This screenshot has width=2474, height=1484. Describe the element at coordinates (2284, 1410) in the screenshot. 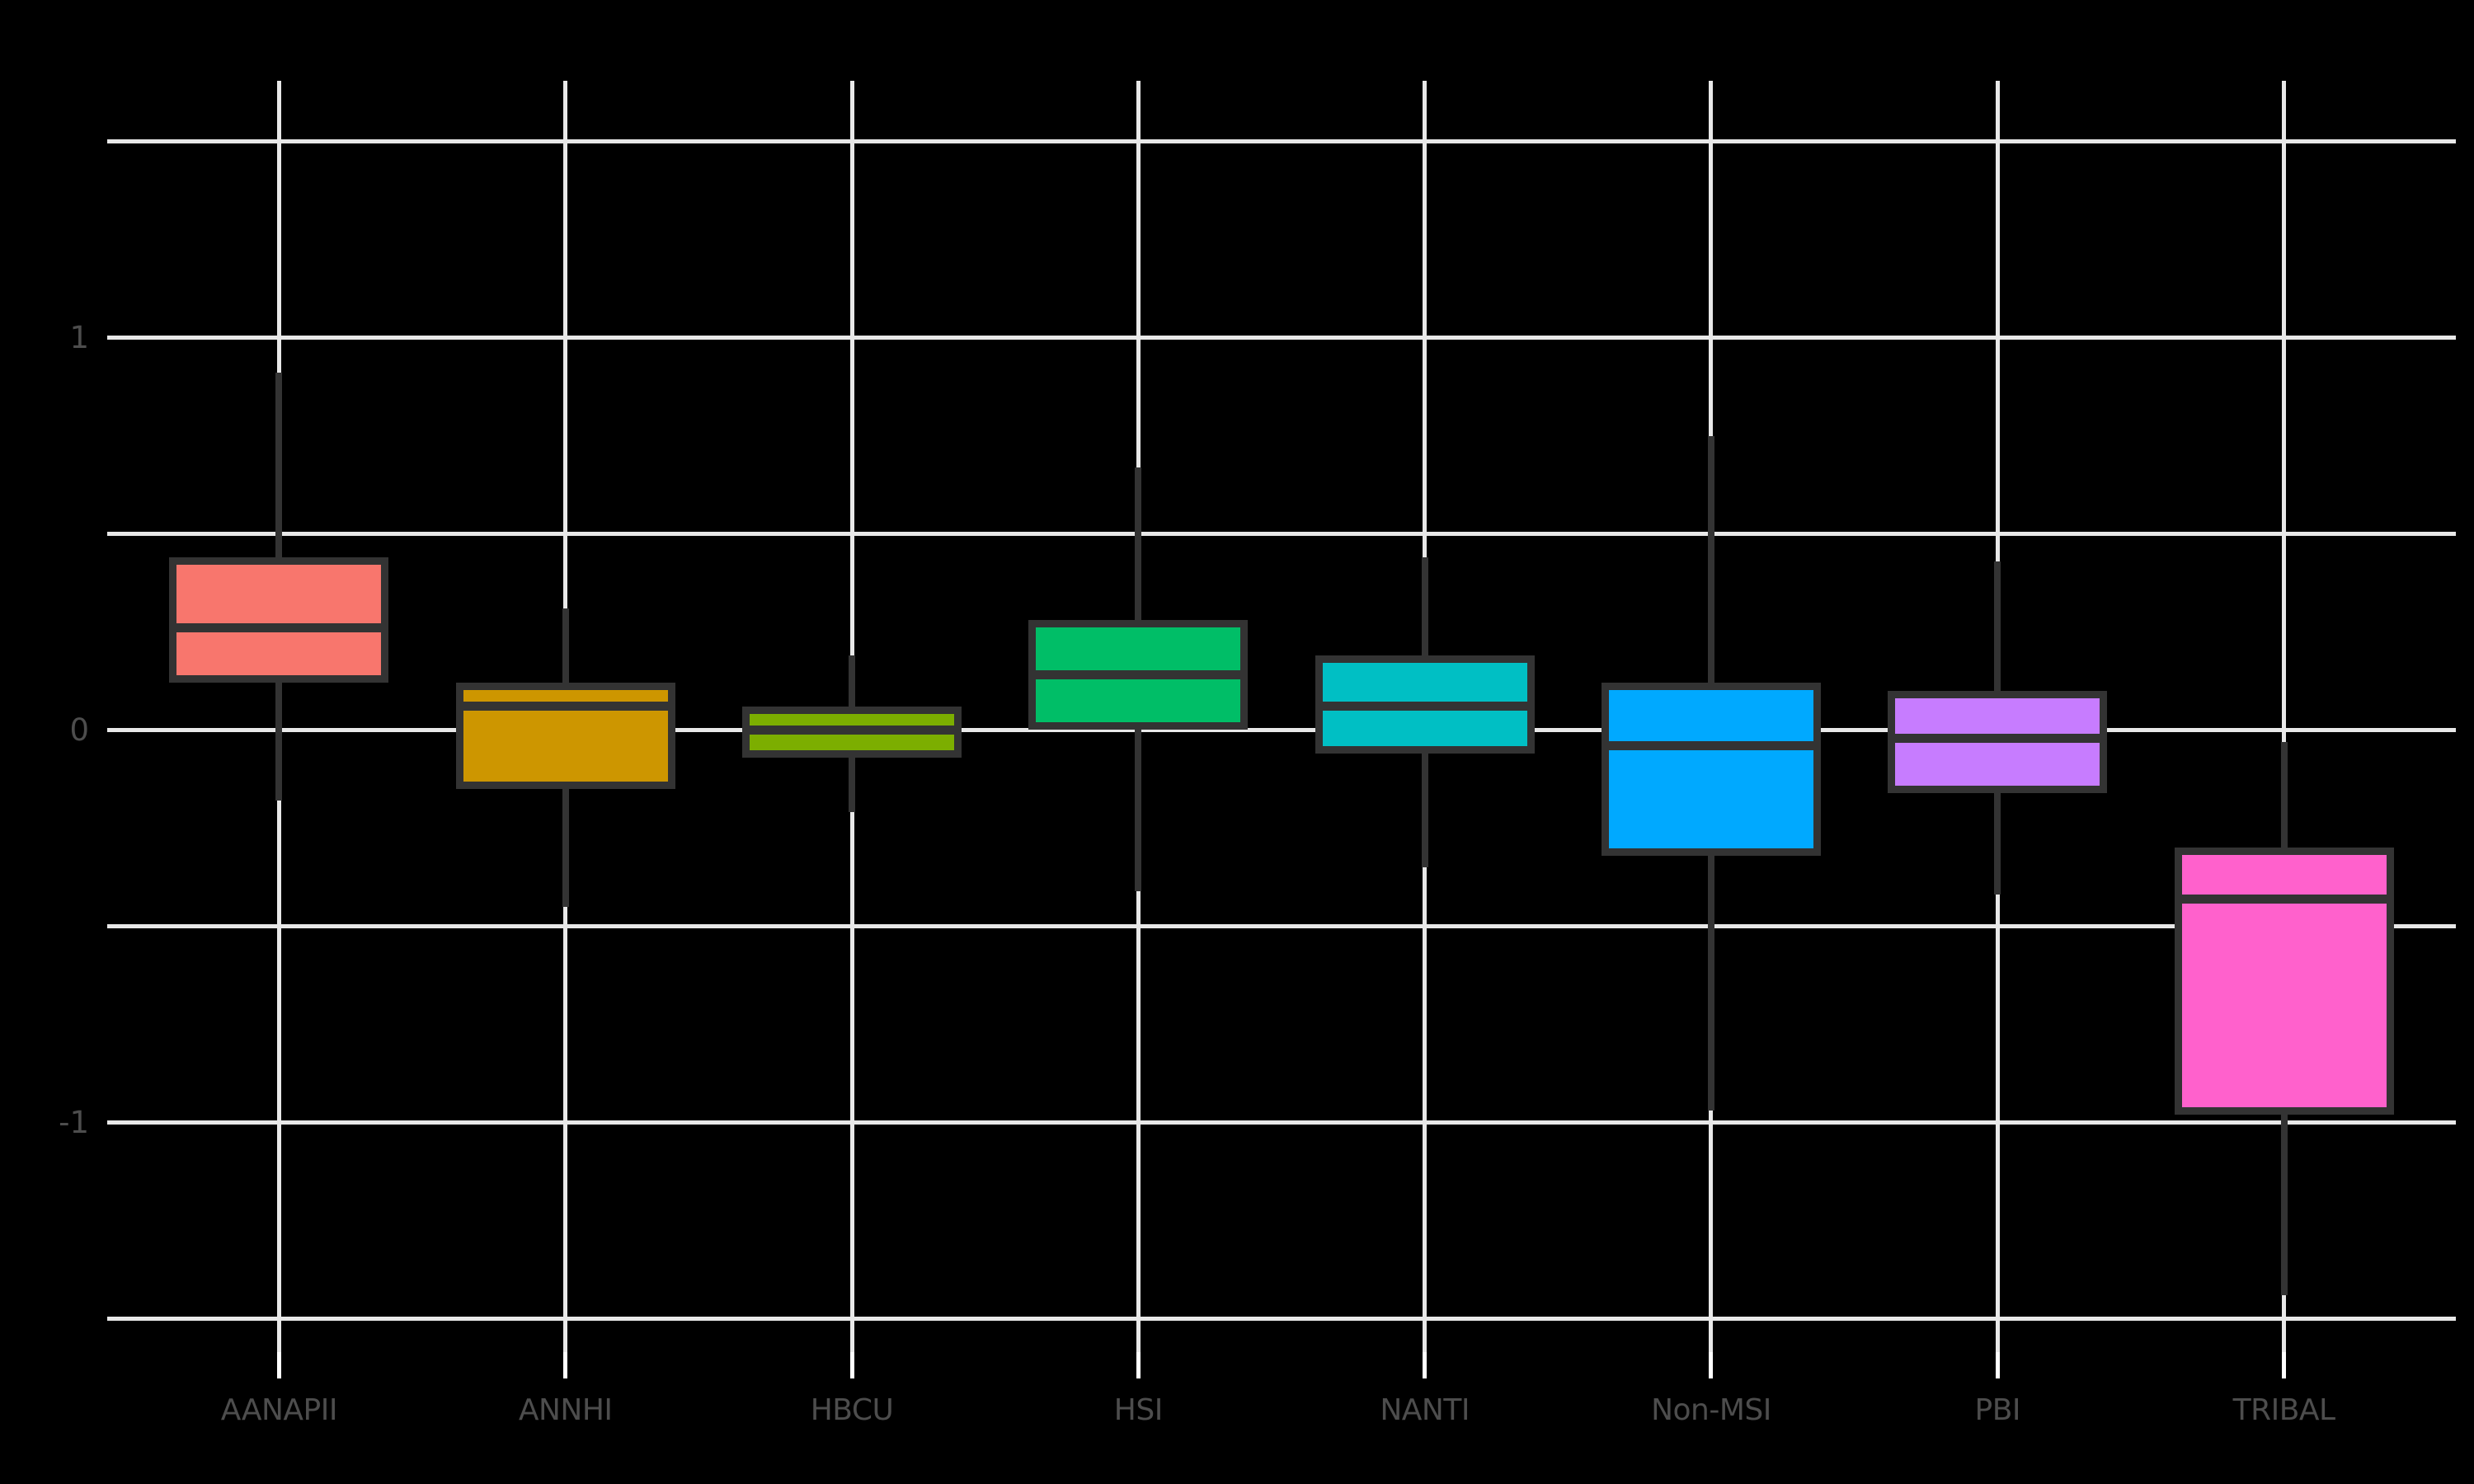

I see `x-tick-label-TRIBAL: TRIBAL` at that location.